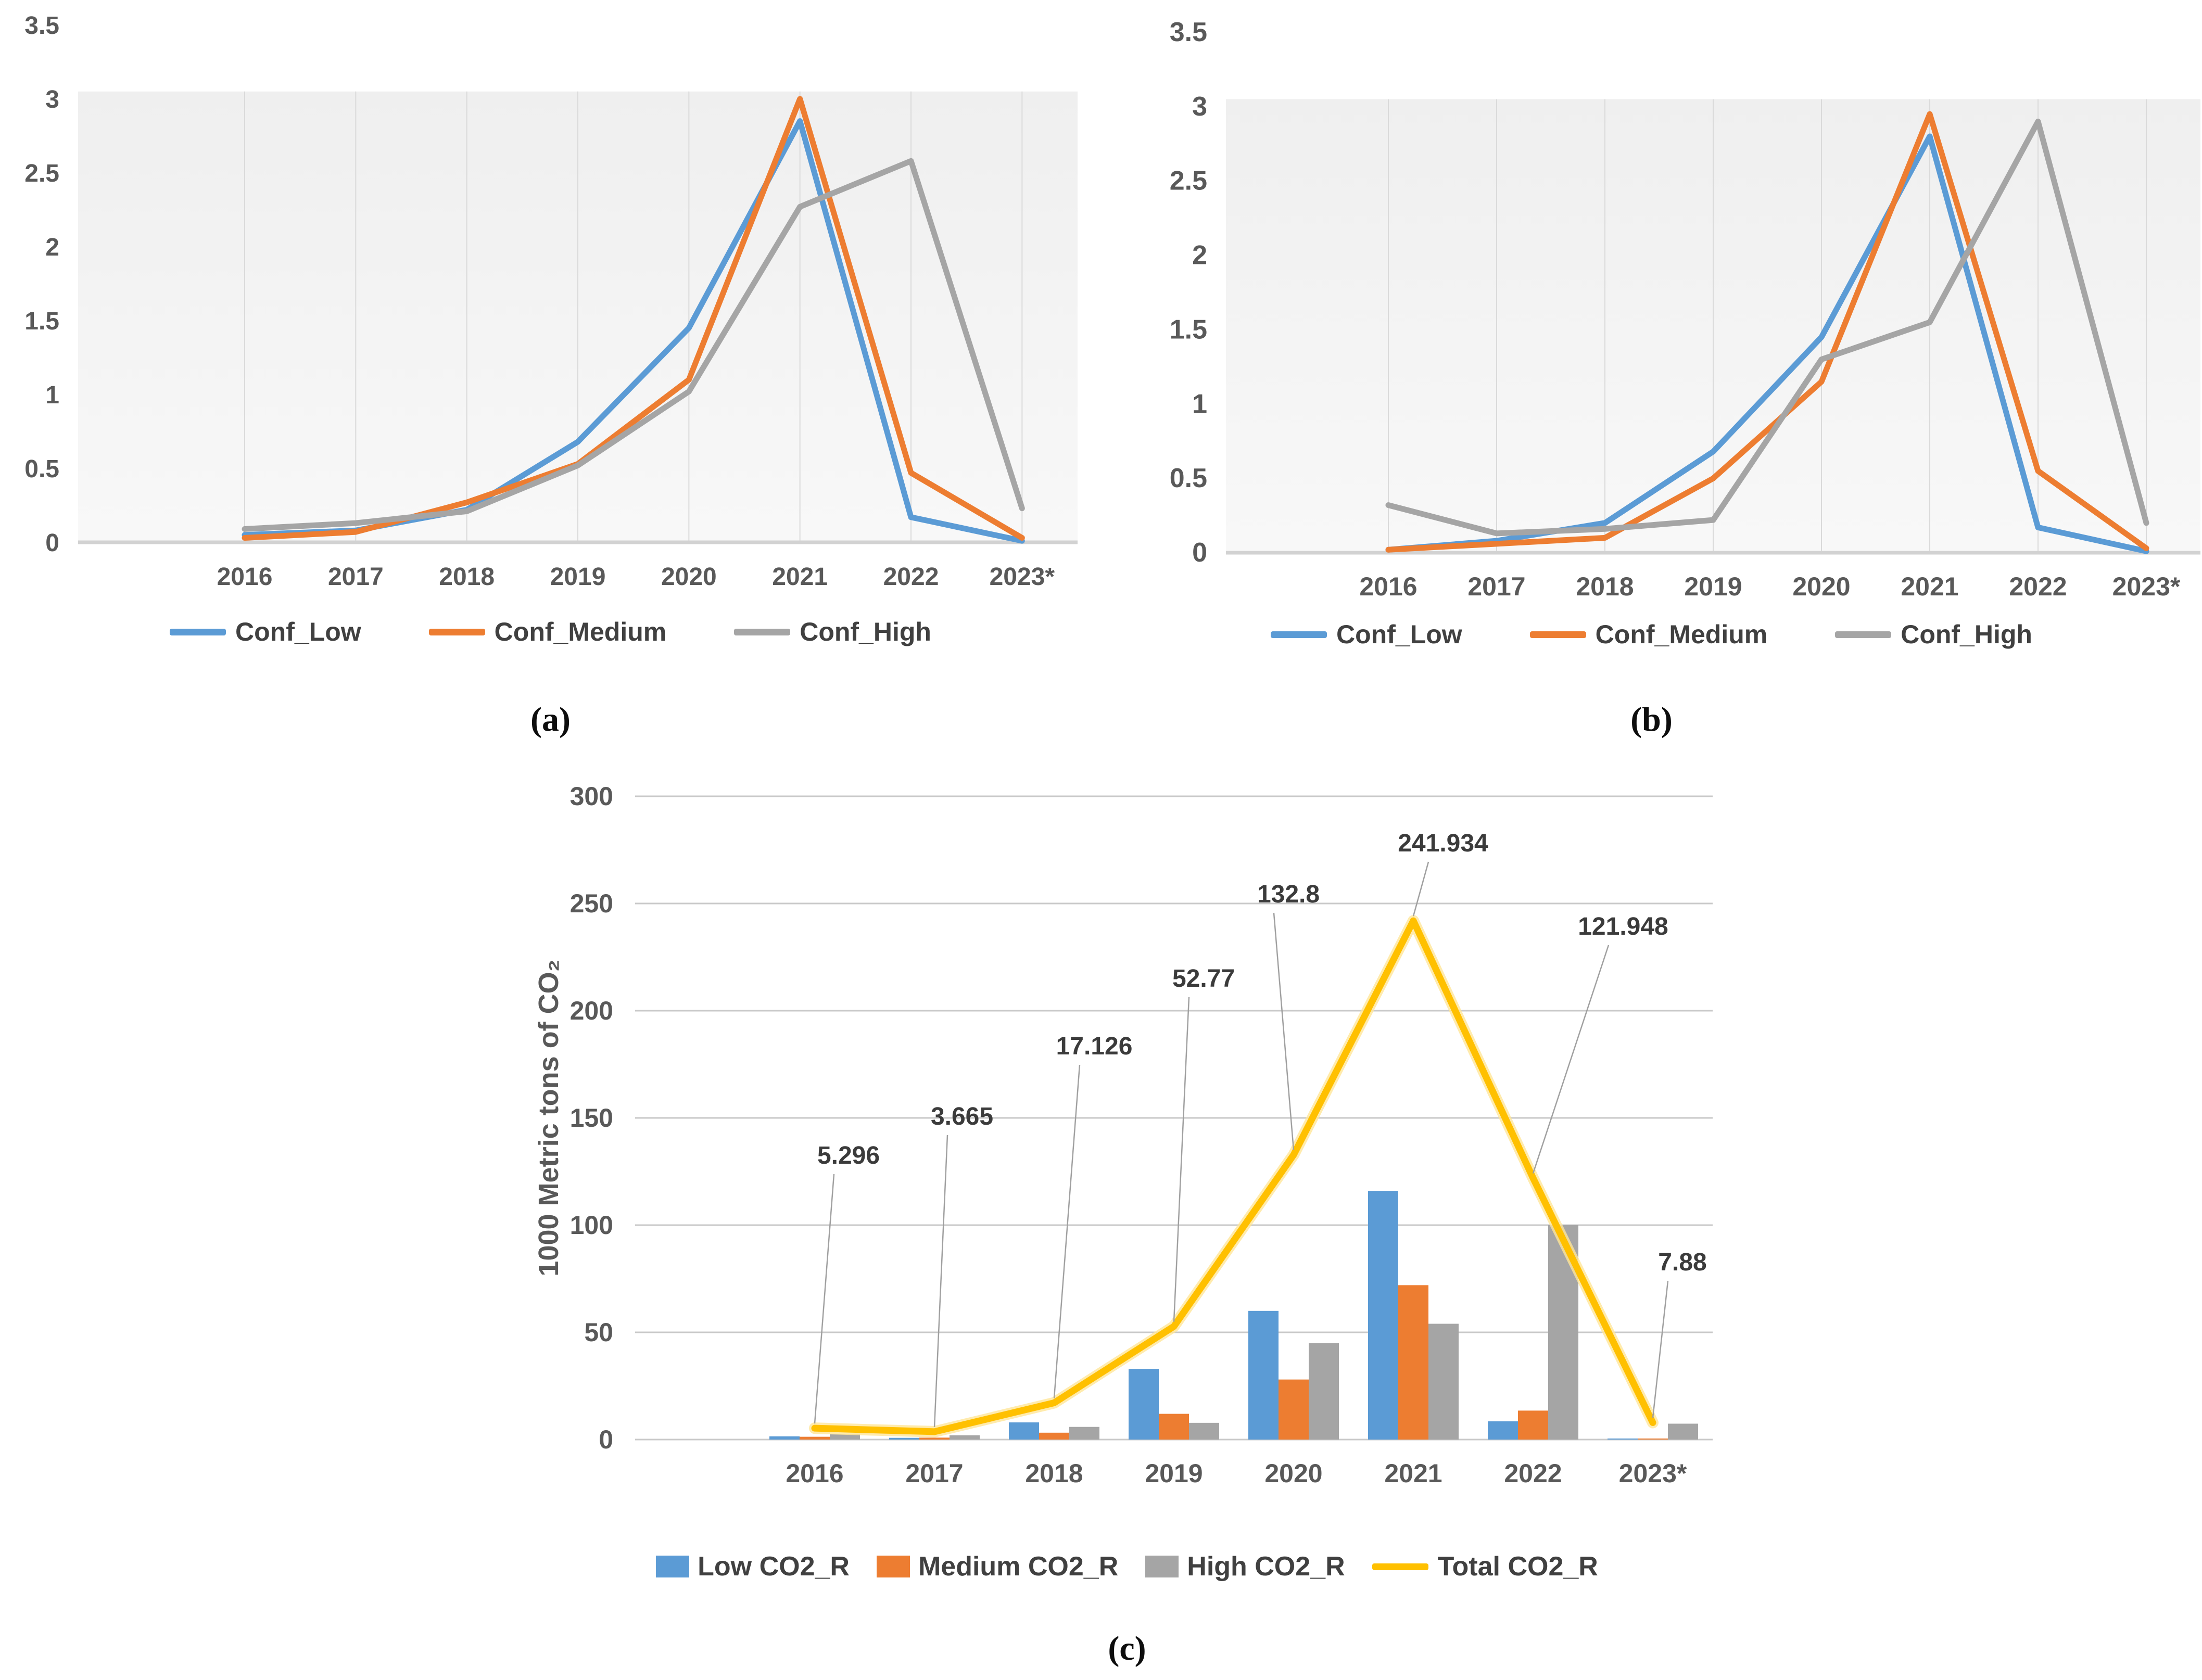 The image size is (2202, 1680). Describe the element at coordinates (1199, 404) in the screenshot. I see `y-tick-label: 1` at that location.